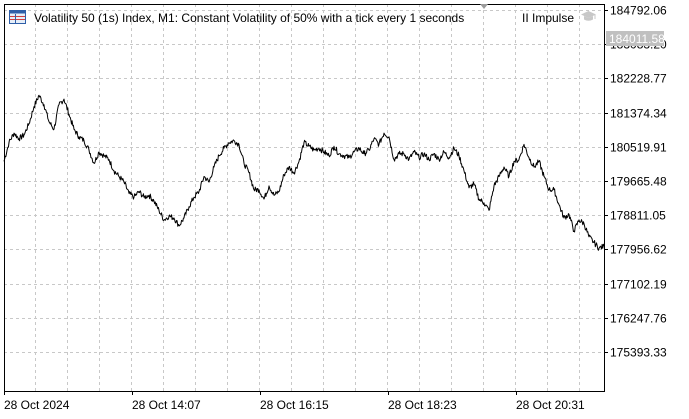  Describe the element at coordinates (166, 405) in the screenshot. I see `time-tick-label: 28 Oct 14:07` at that location.